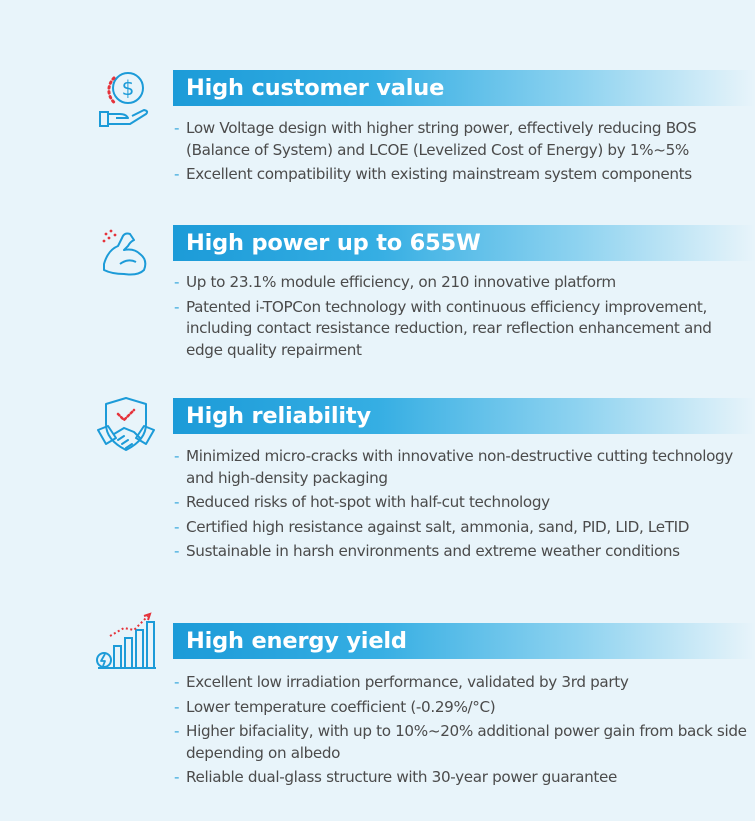  I want to click on section-banner: High customer value, so click(464, 88).